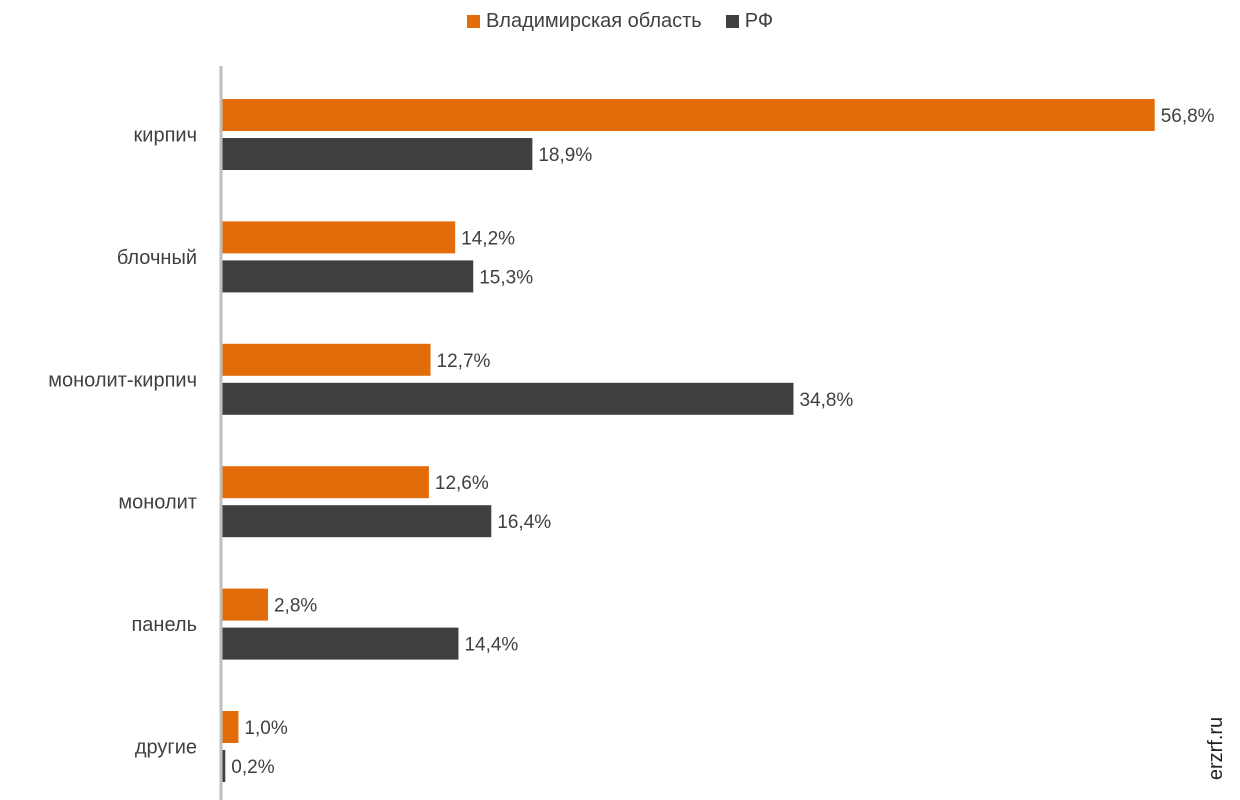 This screenshot has height=800, width=1240. What do you see at coordinates (157, 503) in the screenshot?
I see `category-label: монолит` at bounding box center [157, 503].